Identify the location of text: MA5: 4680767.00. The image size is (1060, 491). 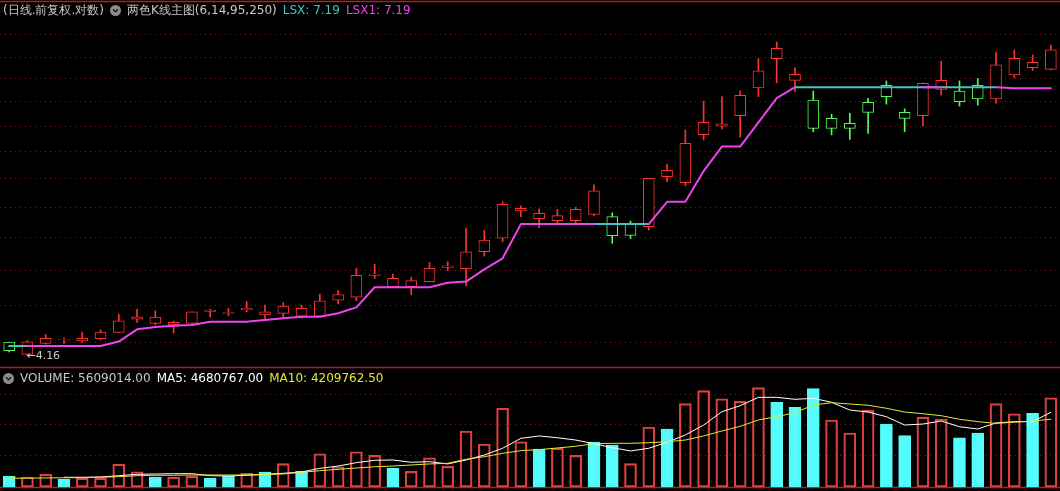
(210, 378).